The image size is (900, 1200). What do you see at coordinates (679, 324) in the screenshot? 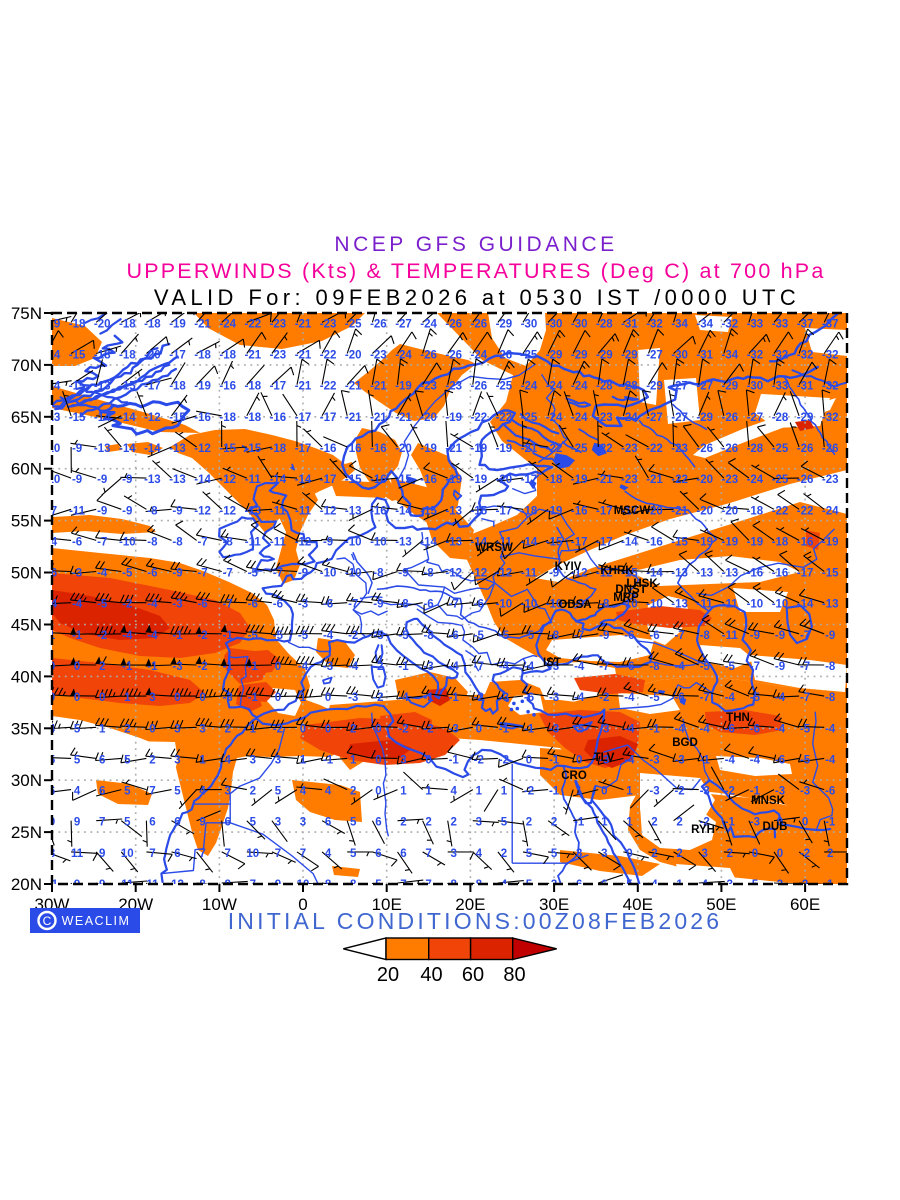
I see `svg-text: -34` at bounding box center [679, 324].